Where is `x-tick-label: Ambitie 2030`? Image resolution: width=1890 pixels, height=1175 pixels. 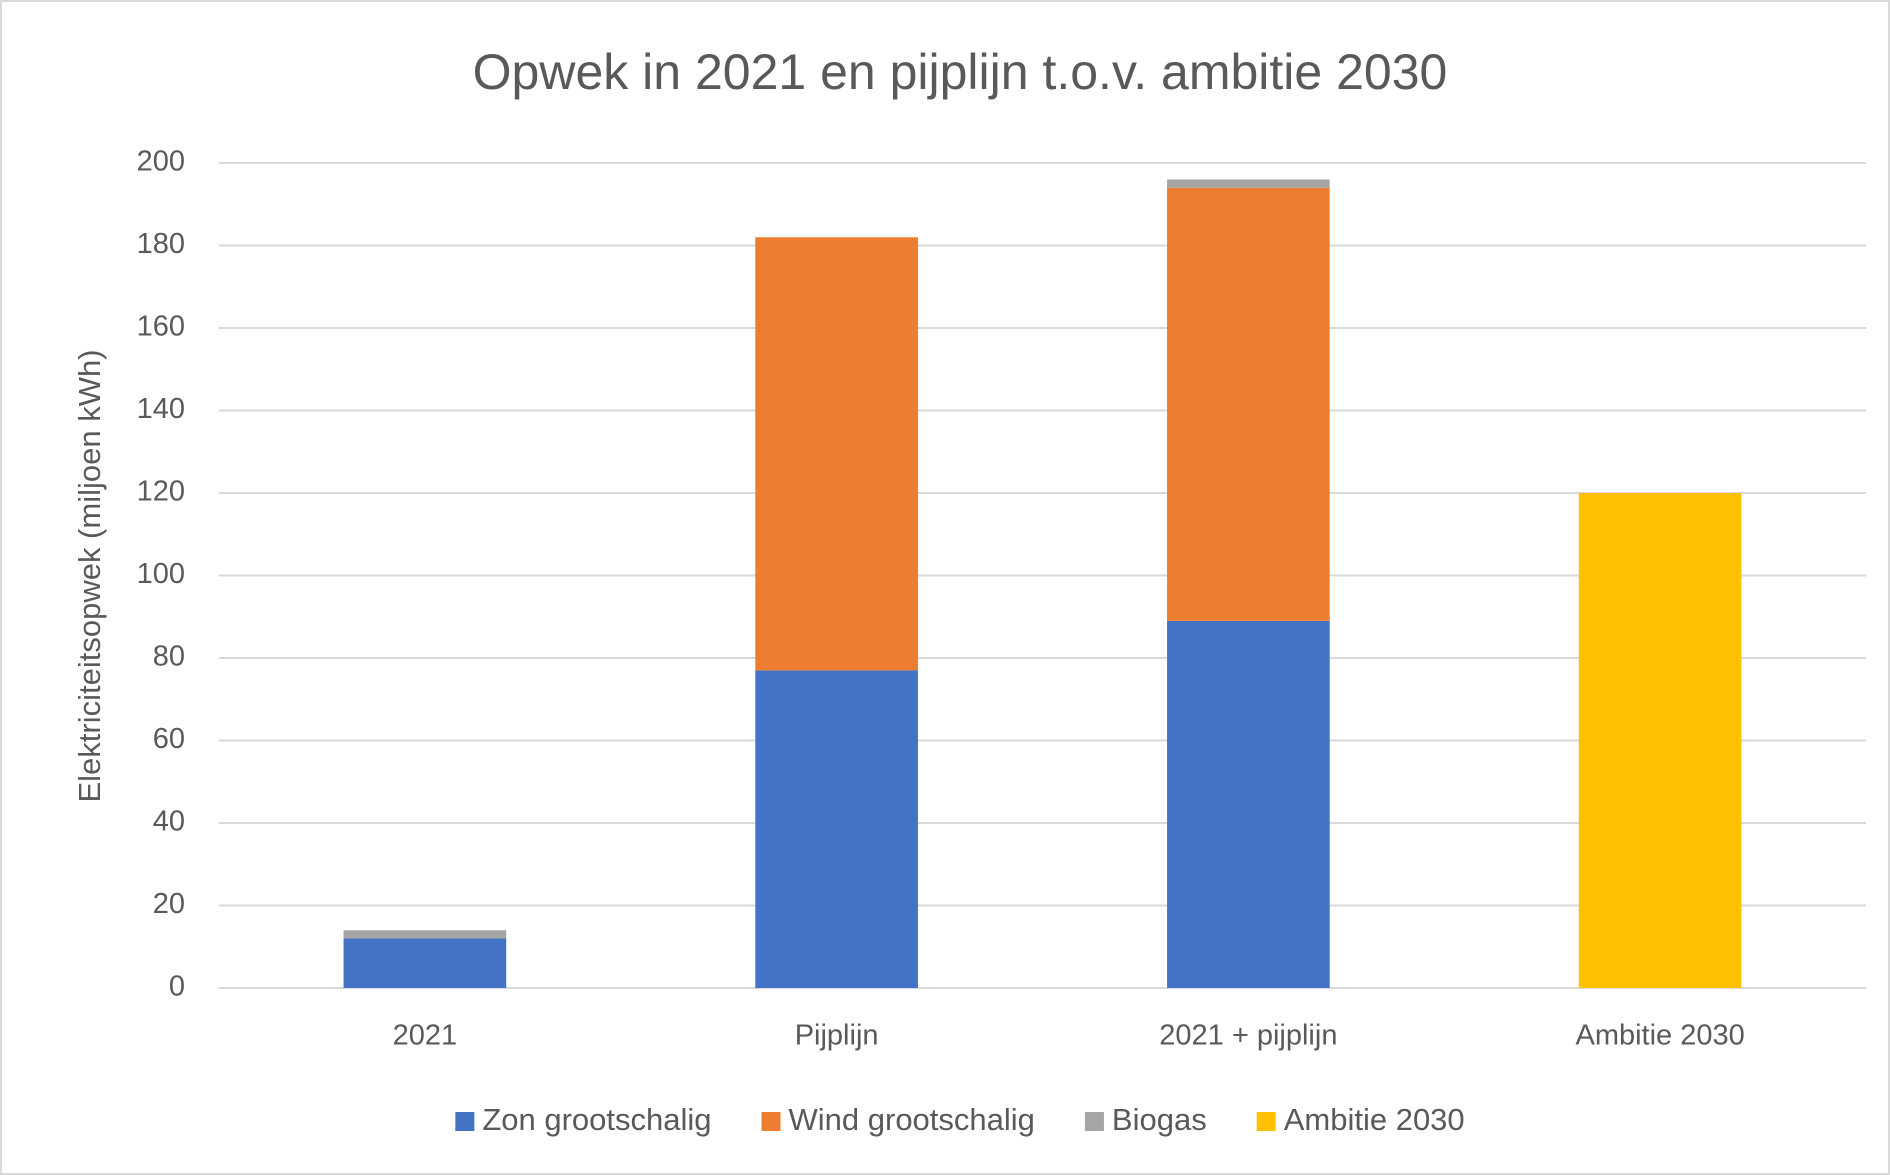 x-tick-label: Ambitie 2030 is located at coordinates (1659, 1036).